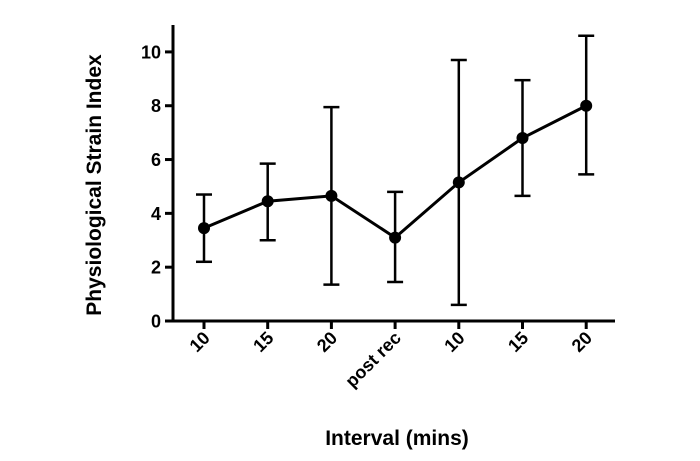 Image resolution: width=700 pixels, height=461 pixels. I want to click on y-tick-label: 8, so click(156, 106).